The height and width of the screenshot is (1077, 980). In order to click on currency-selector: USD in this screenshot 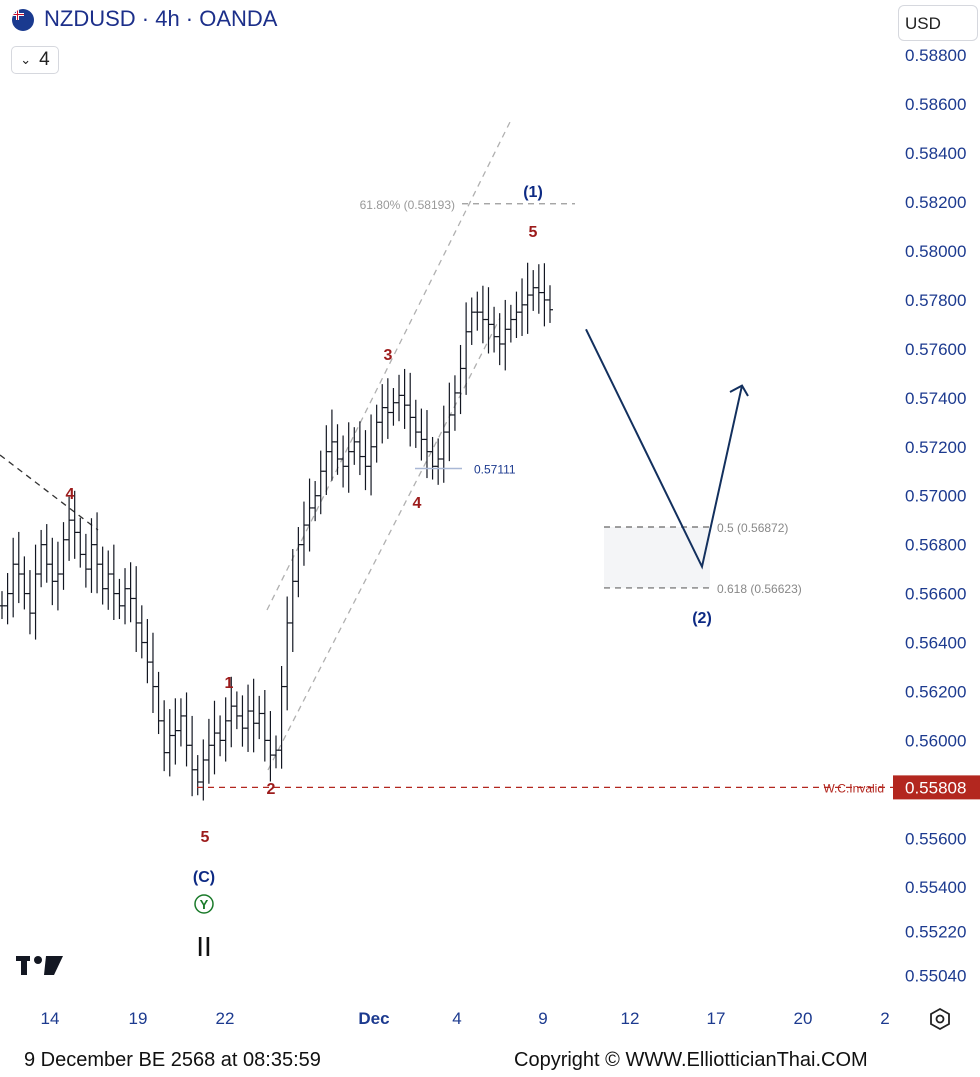, I will do `click(938, 23)`.